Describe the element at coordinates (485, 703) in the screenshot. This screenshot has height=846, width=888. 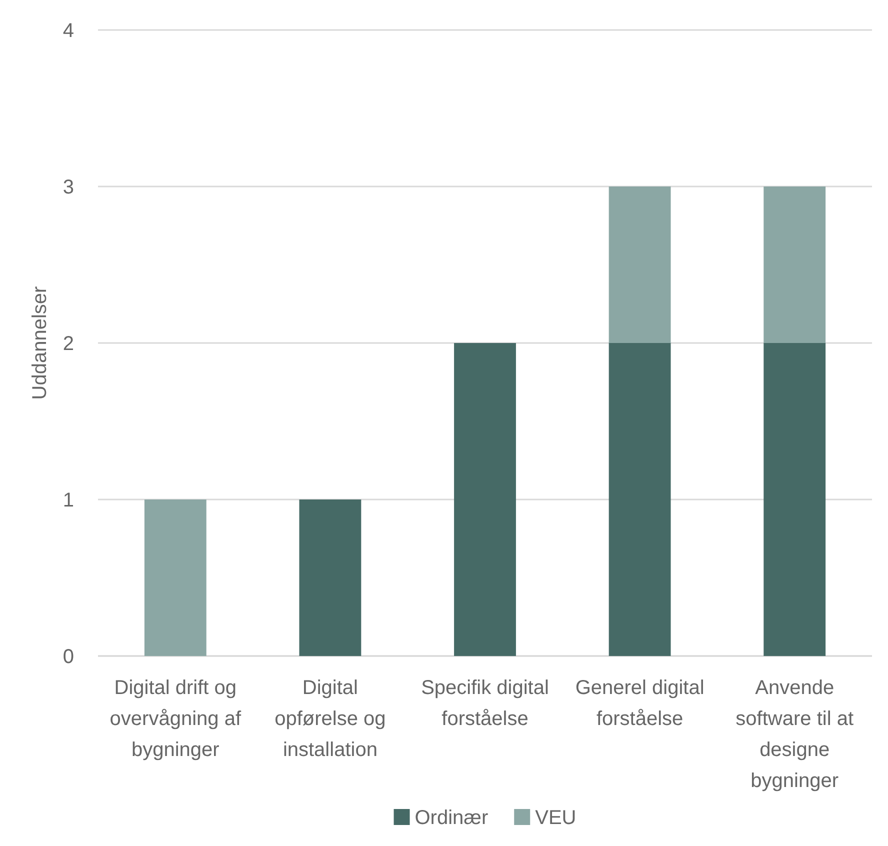
I see `x-tick-label: Specifik digital forståelse` at that location.